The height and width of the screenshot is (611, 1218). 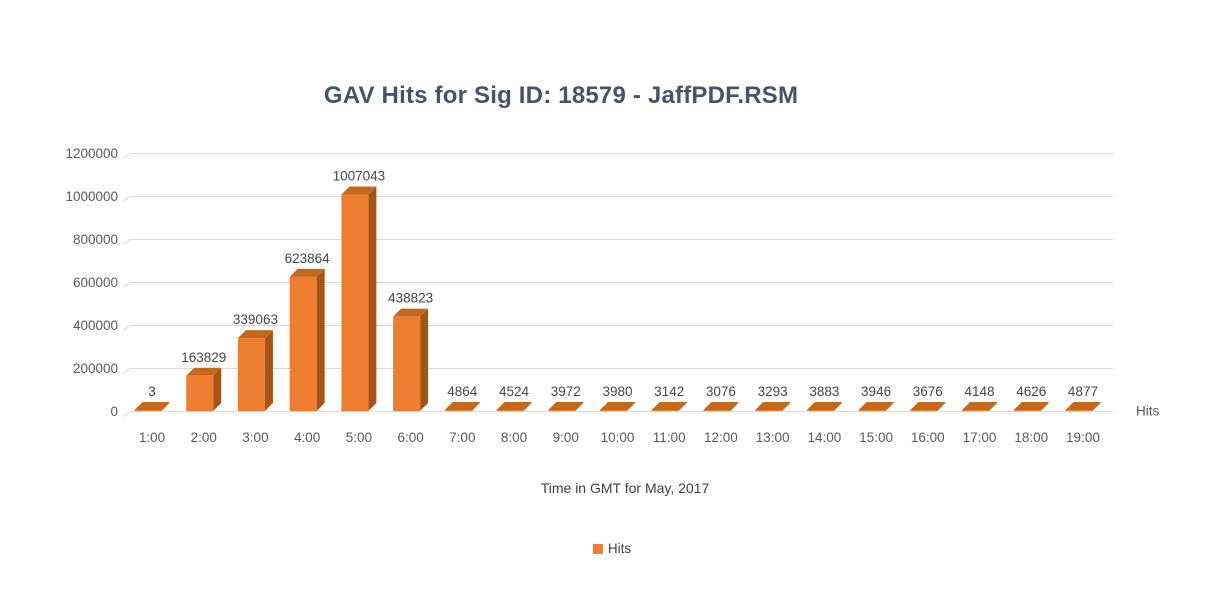 I want to click on bar-data-label: 3972, so click(x=566, y=391).